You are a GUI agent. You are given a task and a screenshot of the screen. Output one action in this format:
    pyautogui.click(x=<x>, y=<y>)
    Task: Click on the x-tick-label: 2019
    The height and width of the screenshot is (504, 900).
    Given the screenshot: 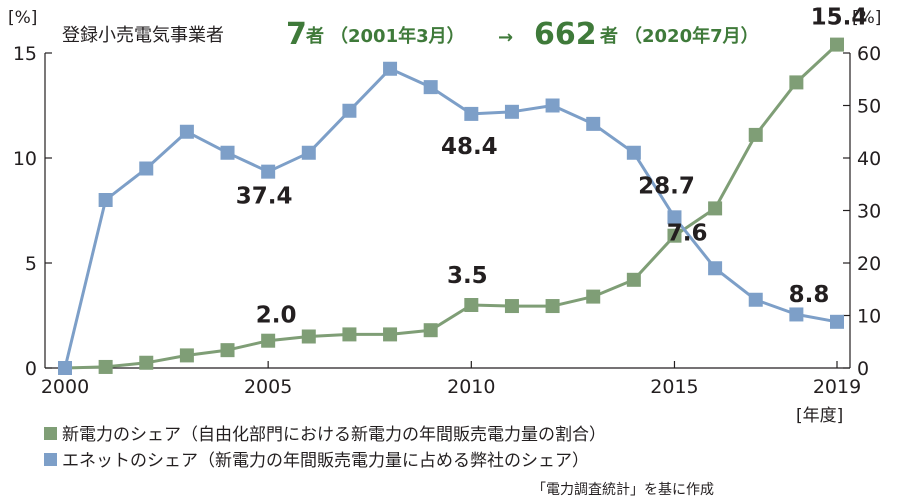 What is the action you would take?
    pyautogui.click(x=837, y=387)
    